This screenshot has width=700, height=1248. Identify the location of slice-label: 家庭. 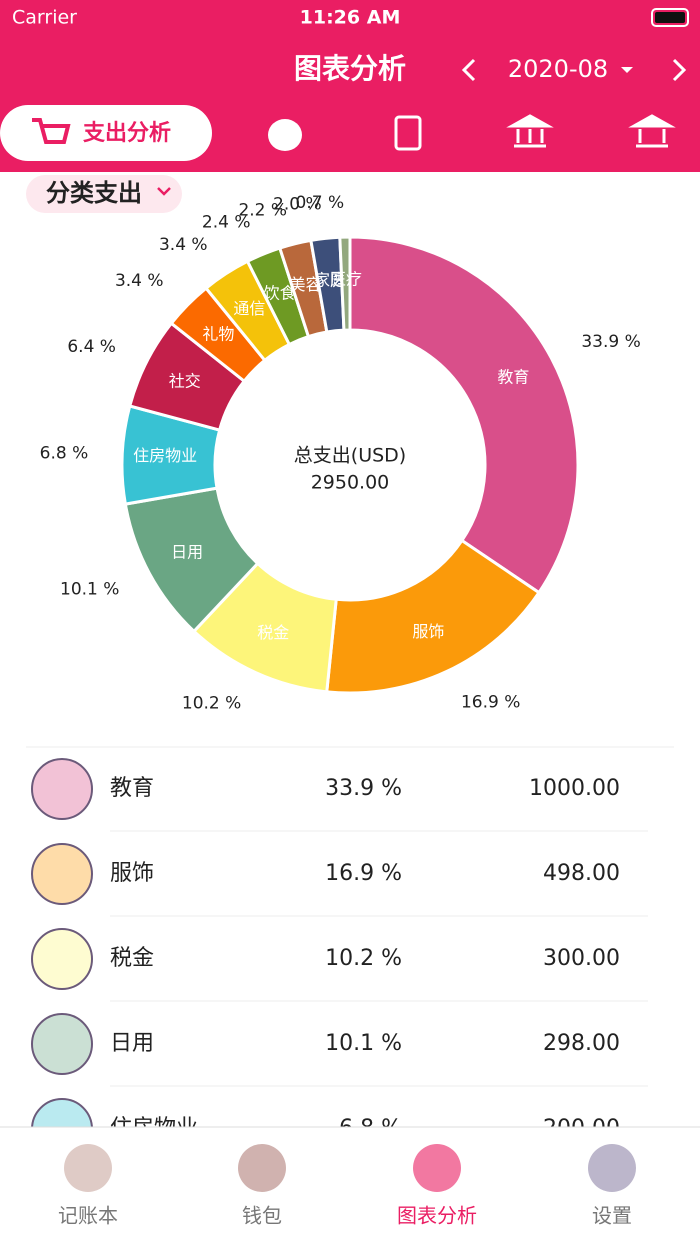
(330, 280).